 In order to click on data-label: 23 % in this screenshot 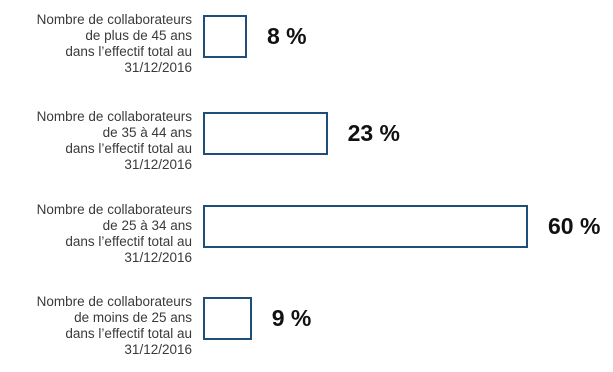, I will do `click(374, 133)`.